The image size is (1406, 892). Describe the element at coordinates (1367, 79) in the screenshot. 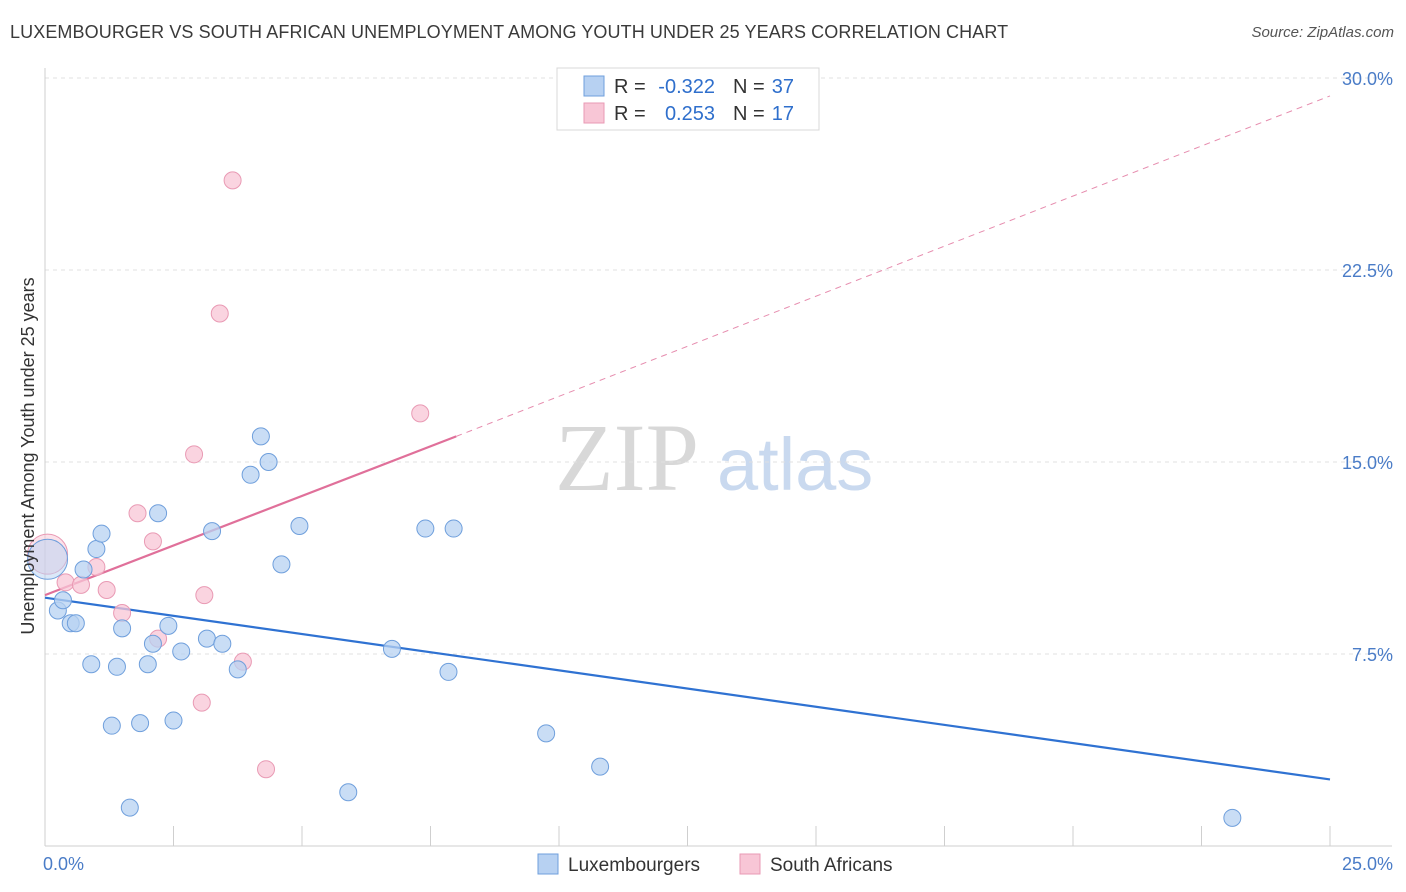

I see `y-tick-label-3: 30.0%` at that location.